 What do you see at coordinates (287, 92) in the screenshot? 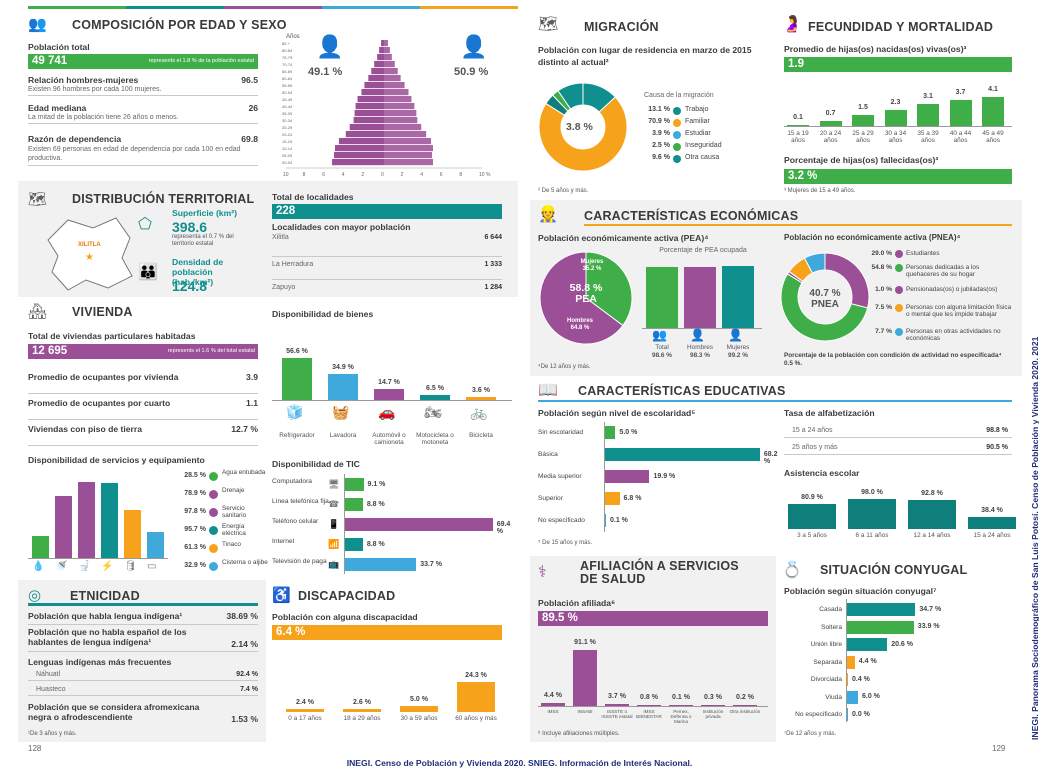
I see `age-label: 50-54` at bounding box center [287, 92].